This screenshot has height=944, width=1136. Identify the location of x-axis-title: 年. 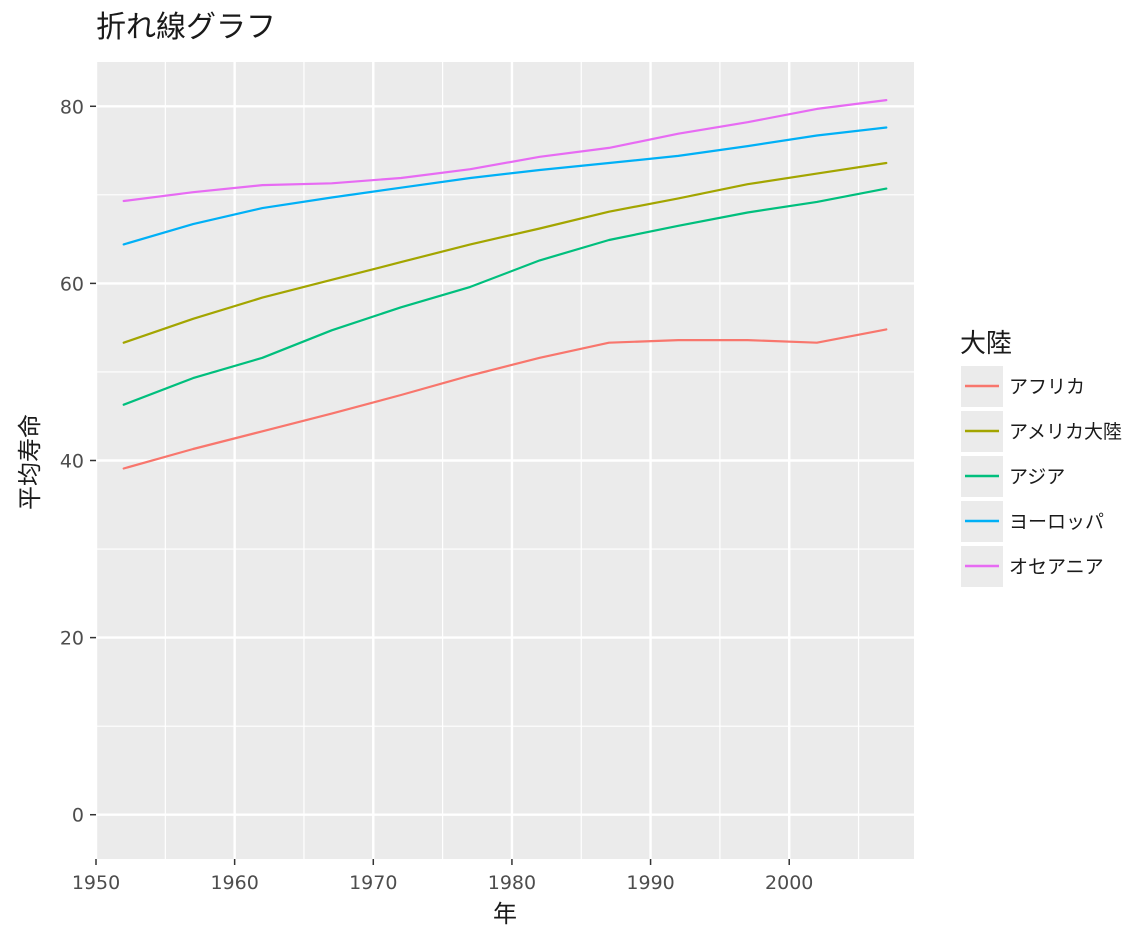
(505, 914).